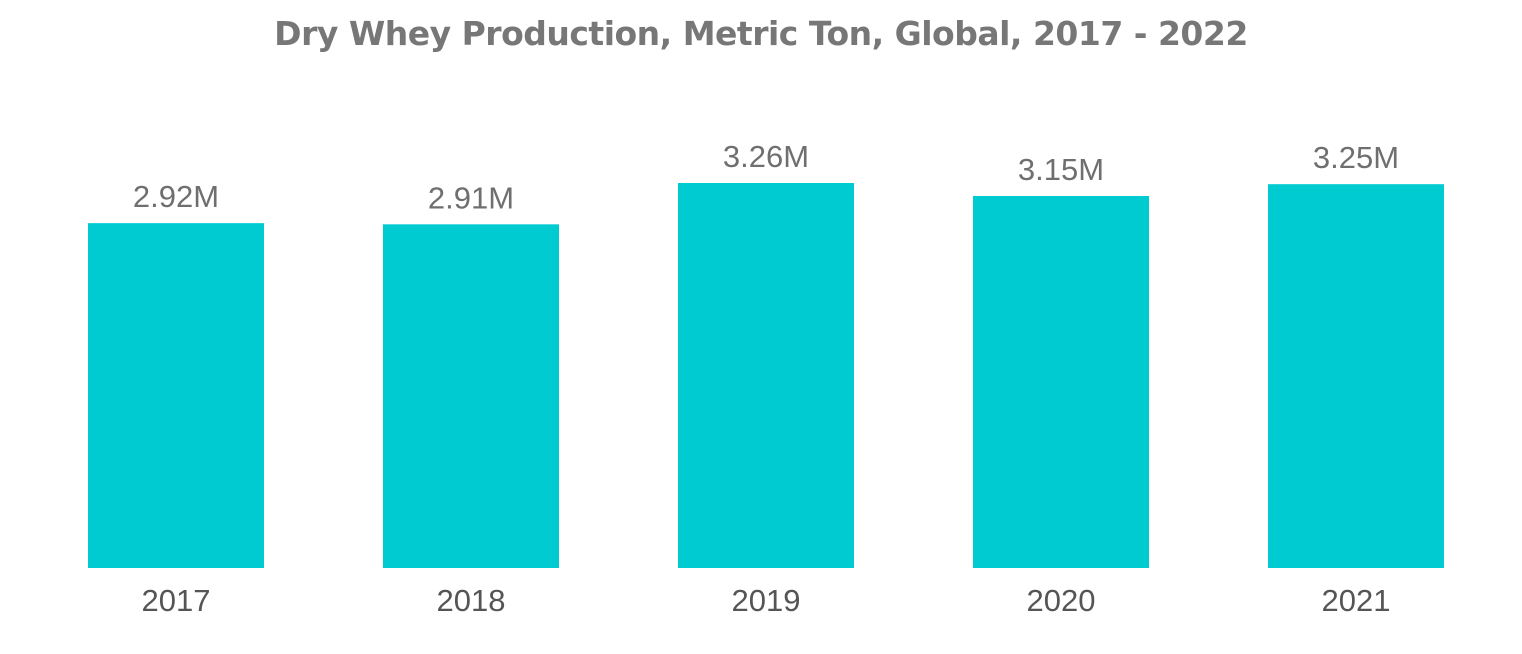 This screenshot has height=654, width=1522. Describe the element at coordinates (176, 395) in the screenshot. I see `bar-2017` at that location.